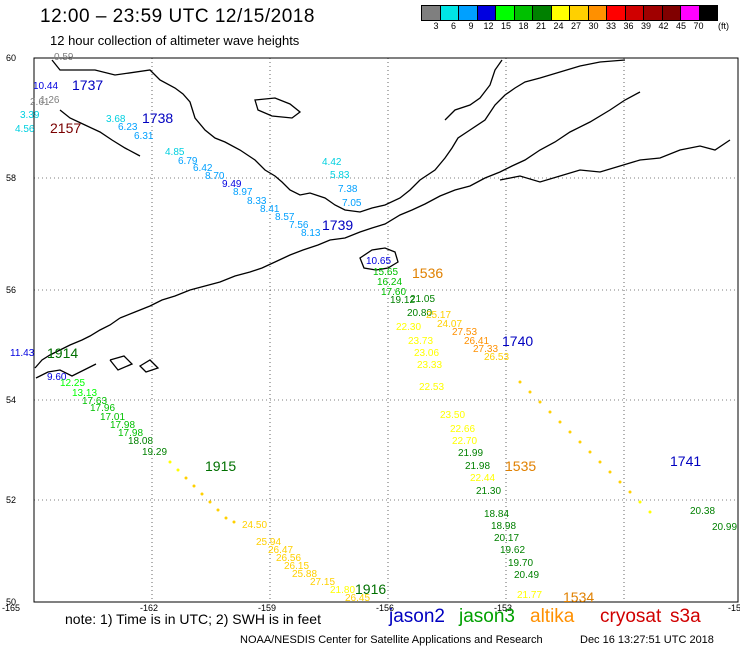 This screenshot has height=650, width=740. I want to click on wave-height-value: 21.30, so click(488, 491).